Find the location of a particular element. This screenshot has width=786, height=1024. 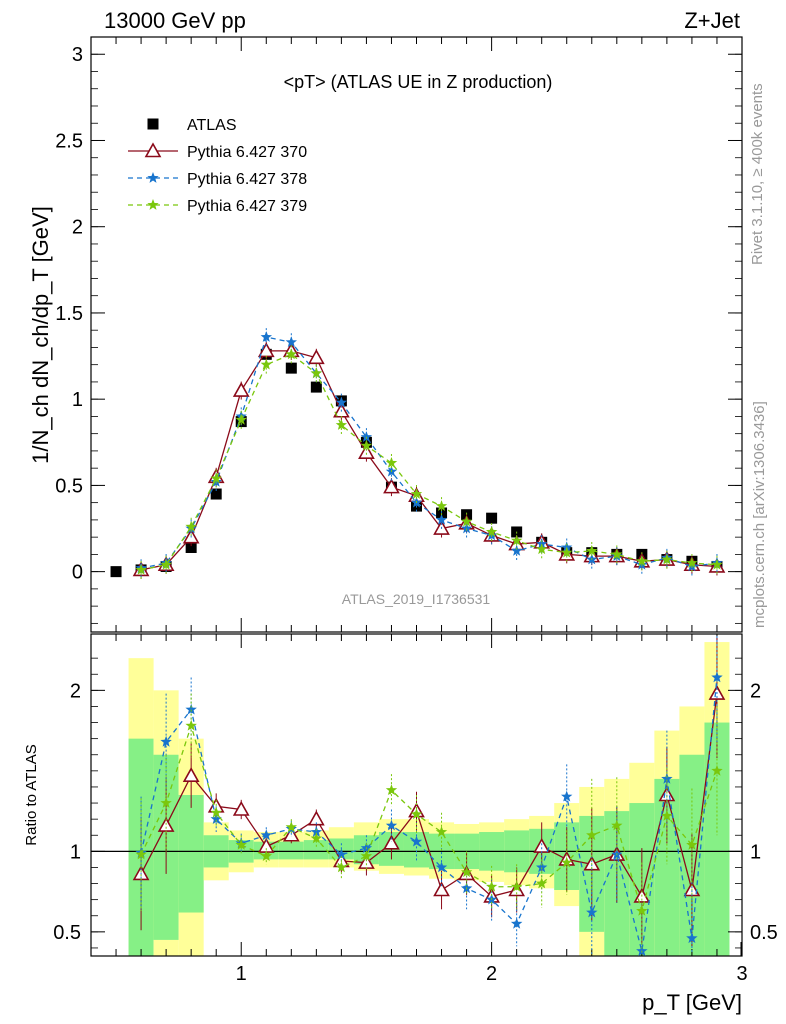

y-tick-label: 3 is located at coordinates (77, 55).